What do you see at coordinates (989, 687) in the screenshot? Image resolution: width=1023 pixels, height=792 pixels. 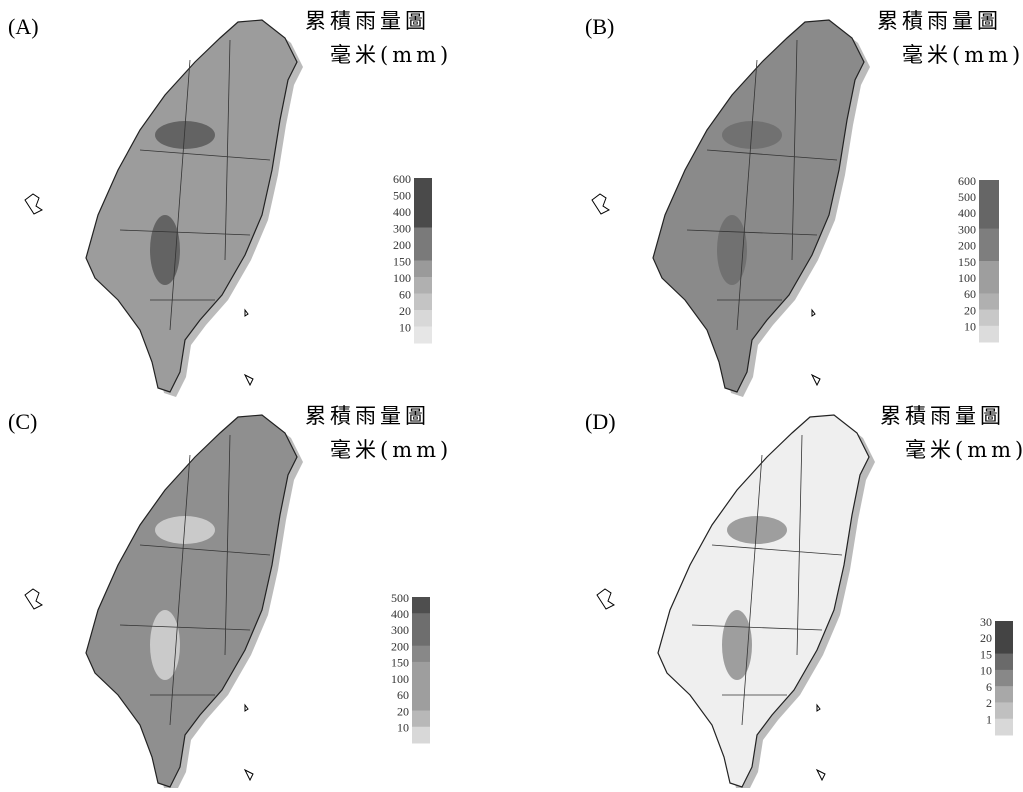 I see `legend-label: 6` at bounding box center [989, 687].